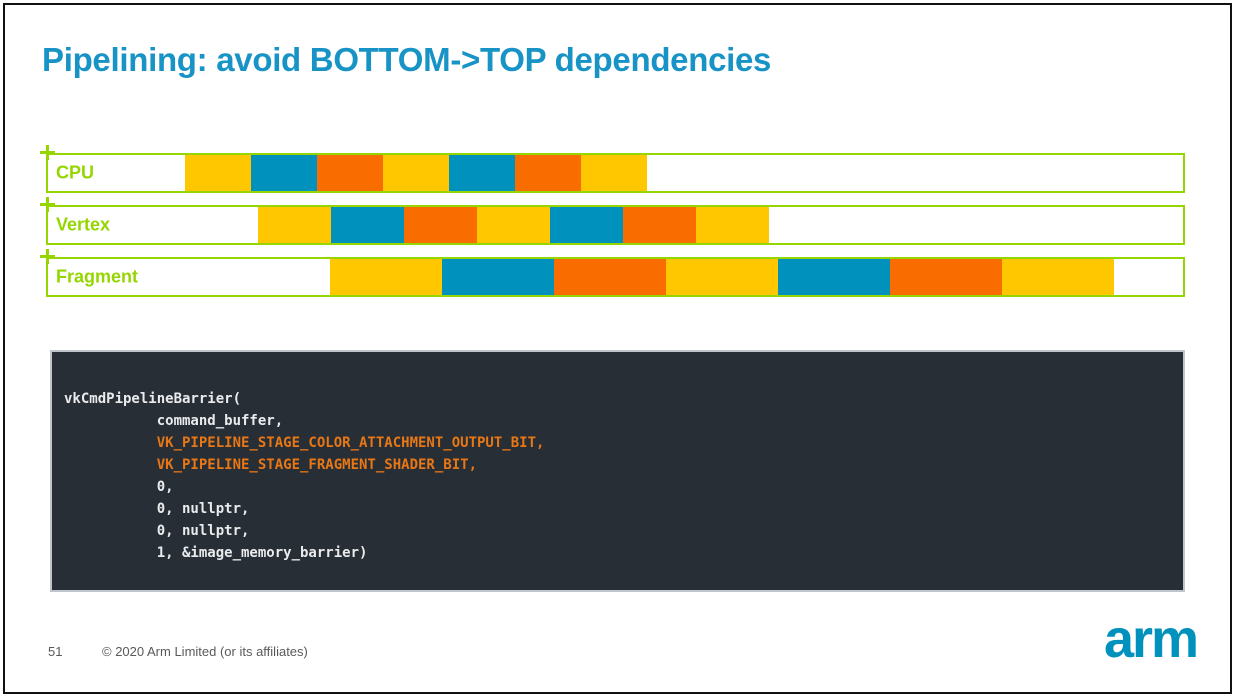 The image size is (1235, 697). I want to click on timeline-bar-cpu: CPU, so click(612, 169).